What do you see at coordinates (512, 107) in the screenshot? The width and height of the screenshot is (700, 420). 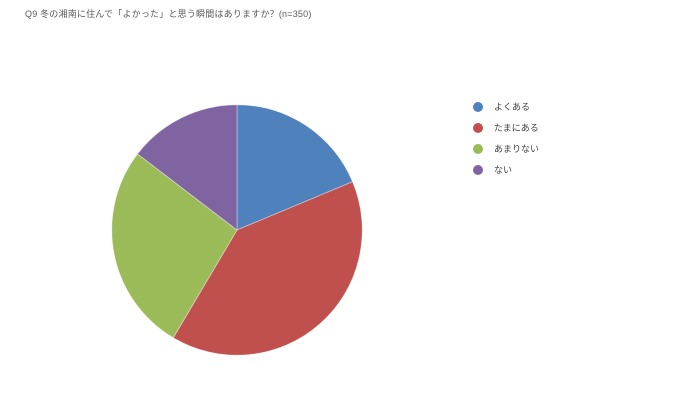 I see `legend-item-label: よくある` at bounding box center [512, 107].